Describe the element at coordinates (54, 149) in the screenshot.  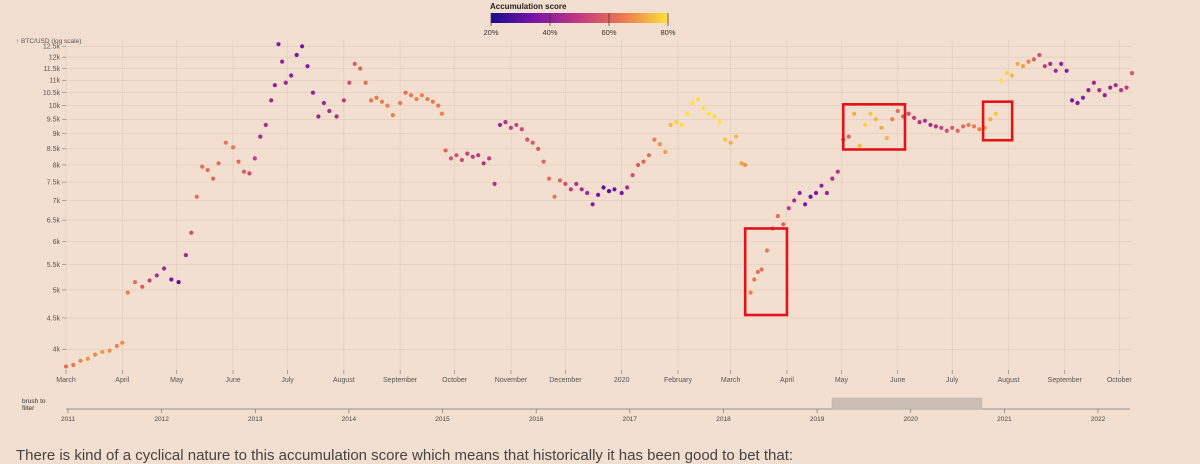
I see `y-tick-label: 8.5k` at that location.